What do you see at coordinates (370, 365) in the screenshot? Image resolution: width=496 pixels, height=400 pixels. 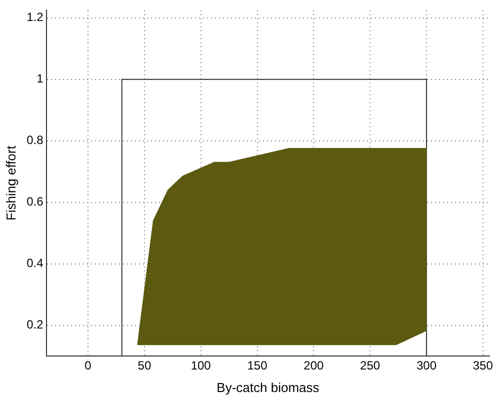 I see `x-tick-label: 250` at bounding box center [370, 365].